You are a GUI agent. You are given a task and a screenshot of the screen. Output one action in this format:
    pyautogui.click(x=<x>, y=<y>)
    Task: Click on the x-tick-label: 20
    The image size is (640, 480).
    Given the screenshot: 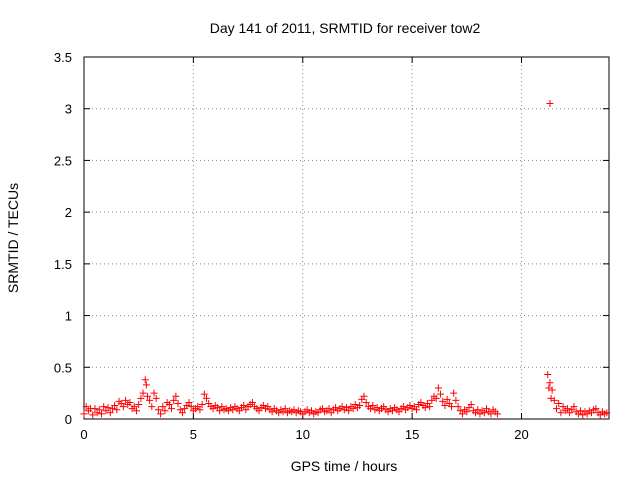 What is the action you would take?
    pyautogui.click(x=521, y=434)
    